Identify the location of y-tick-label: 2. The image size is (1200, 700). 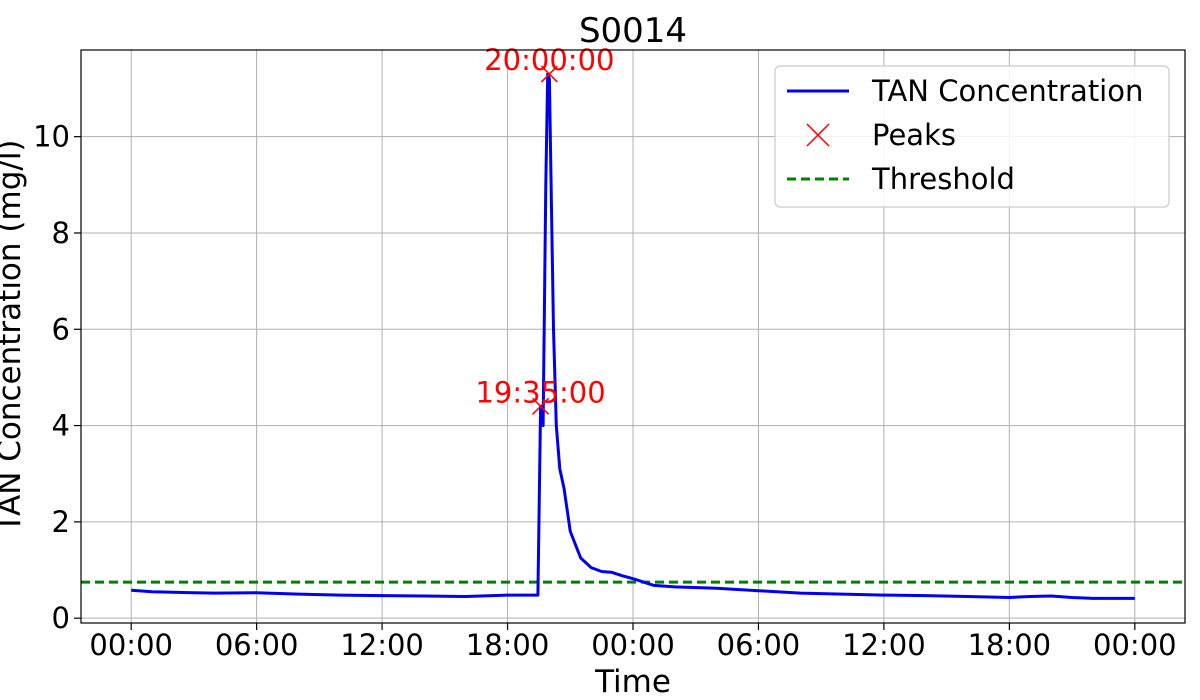
(61, 522).